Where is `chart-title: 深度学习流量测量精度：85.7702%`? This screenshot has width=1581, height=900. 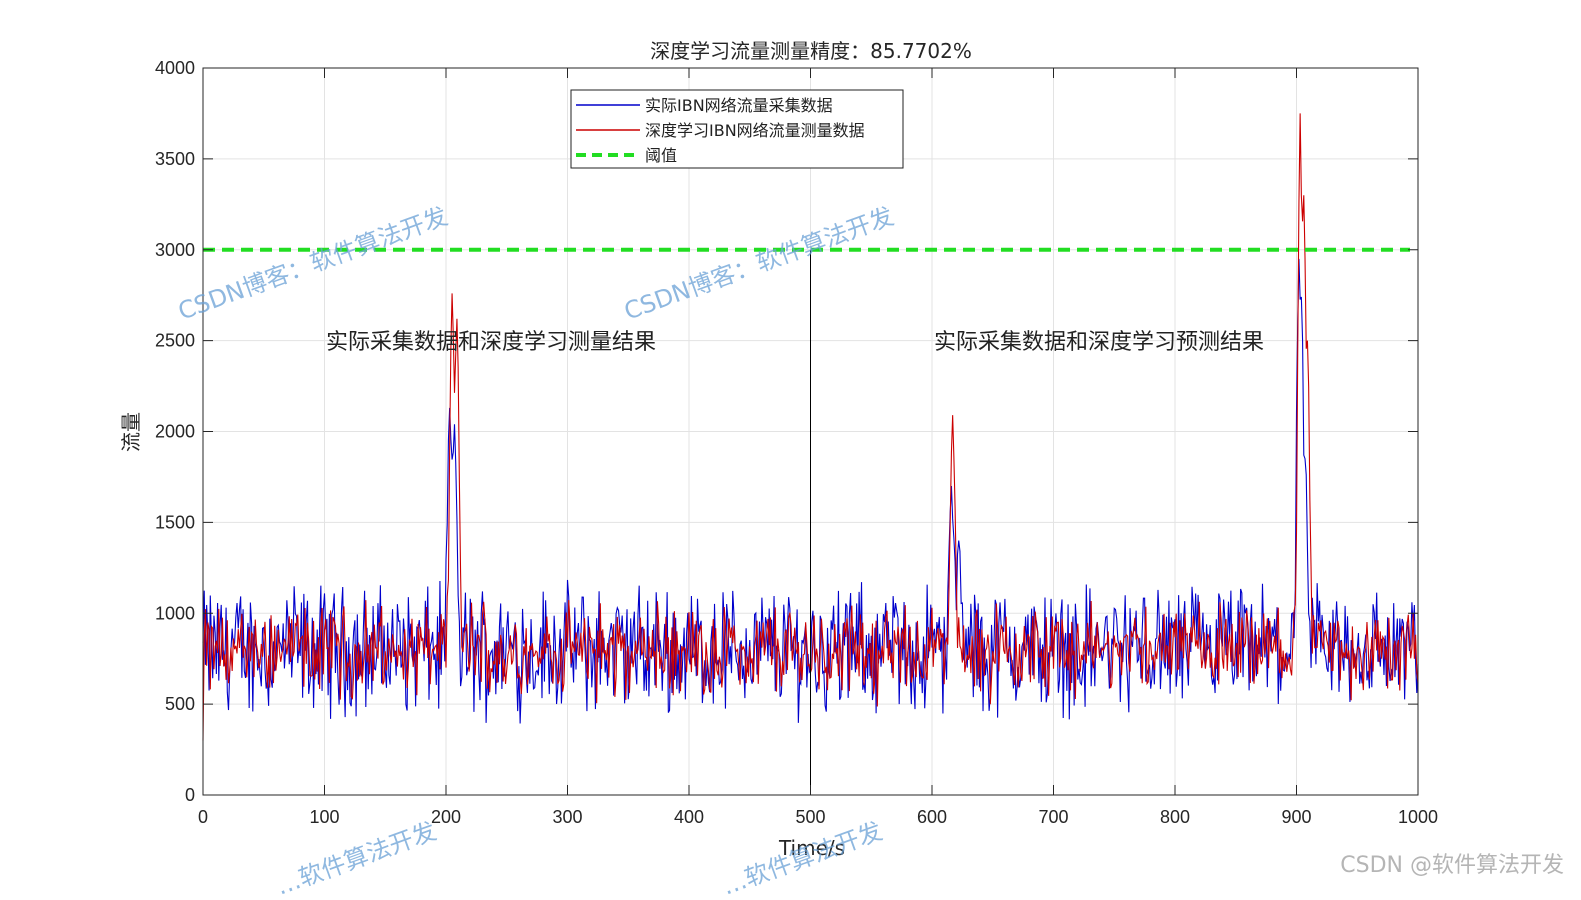 chart-title: 深度学习流量测量精度：85.7702% is located at coordinates (811, 51).